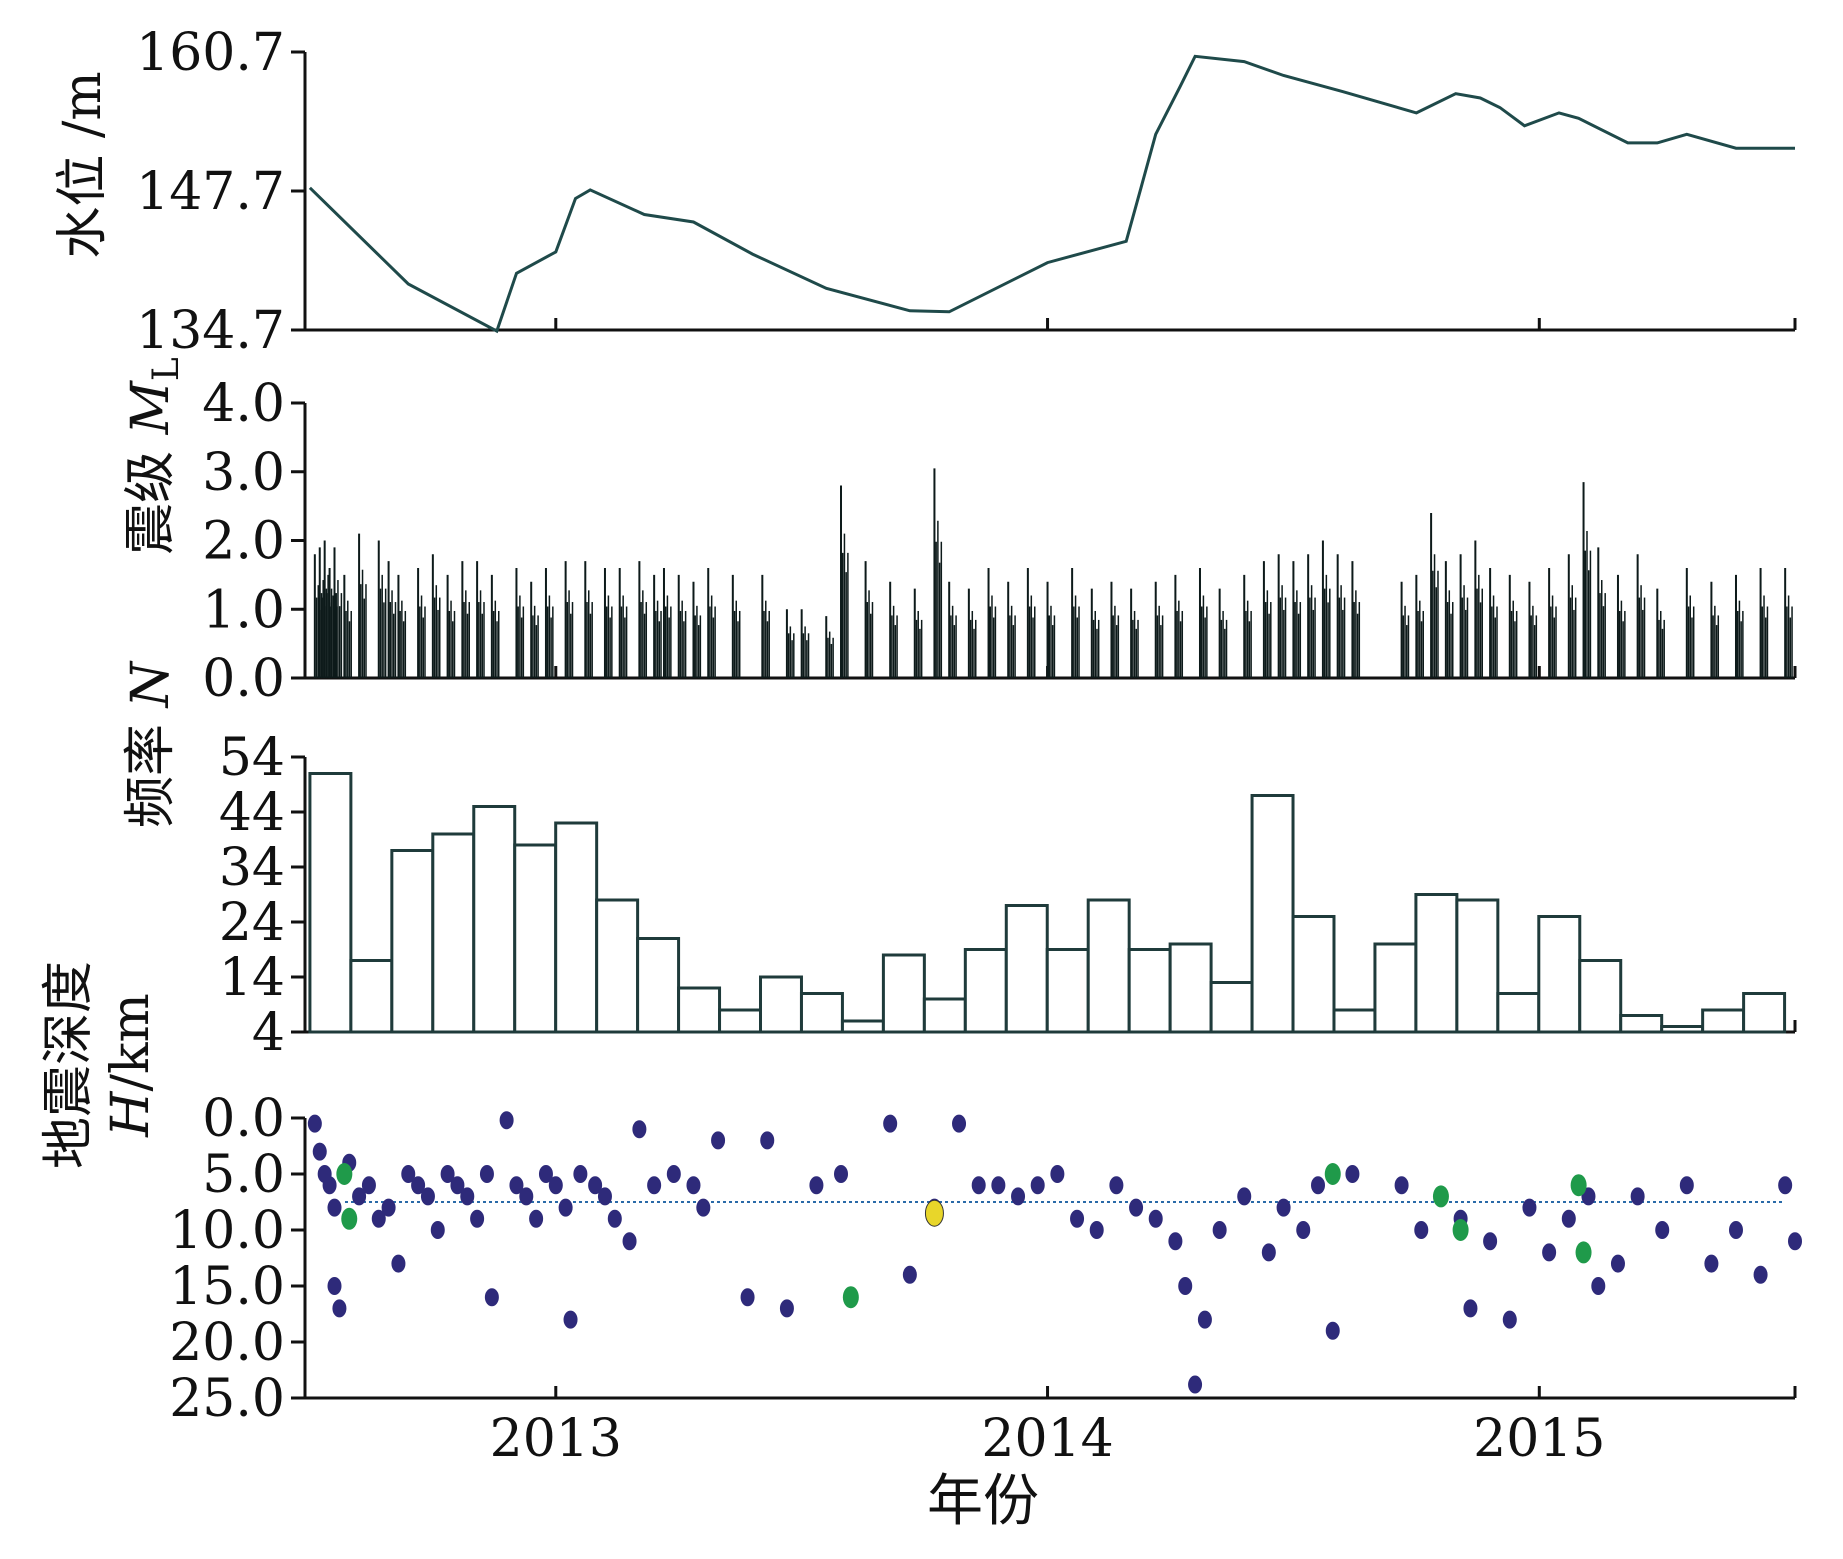  Describe the element at coordinates (131, 1042) in the screenshot. I see `depth-ylabel-unit: /km` at that location.